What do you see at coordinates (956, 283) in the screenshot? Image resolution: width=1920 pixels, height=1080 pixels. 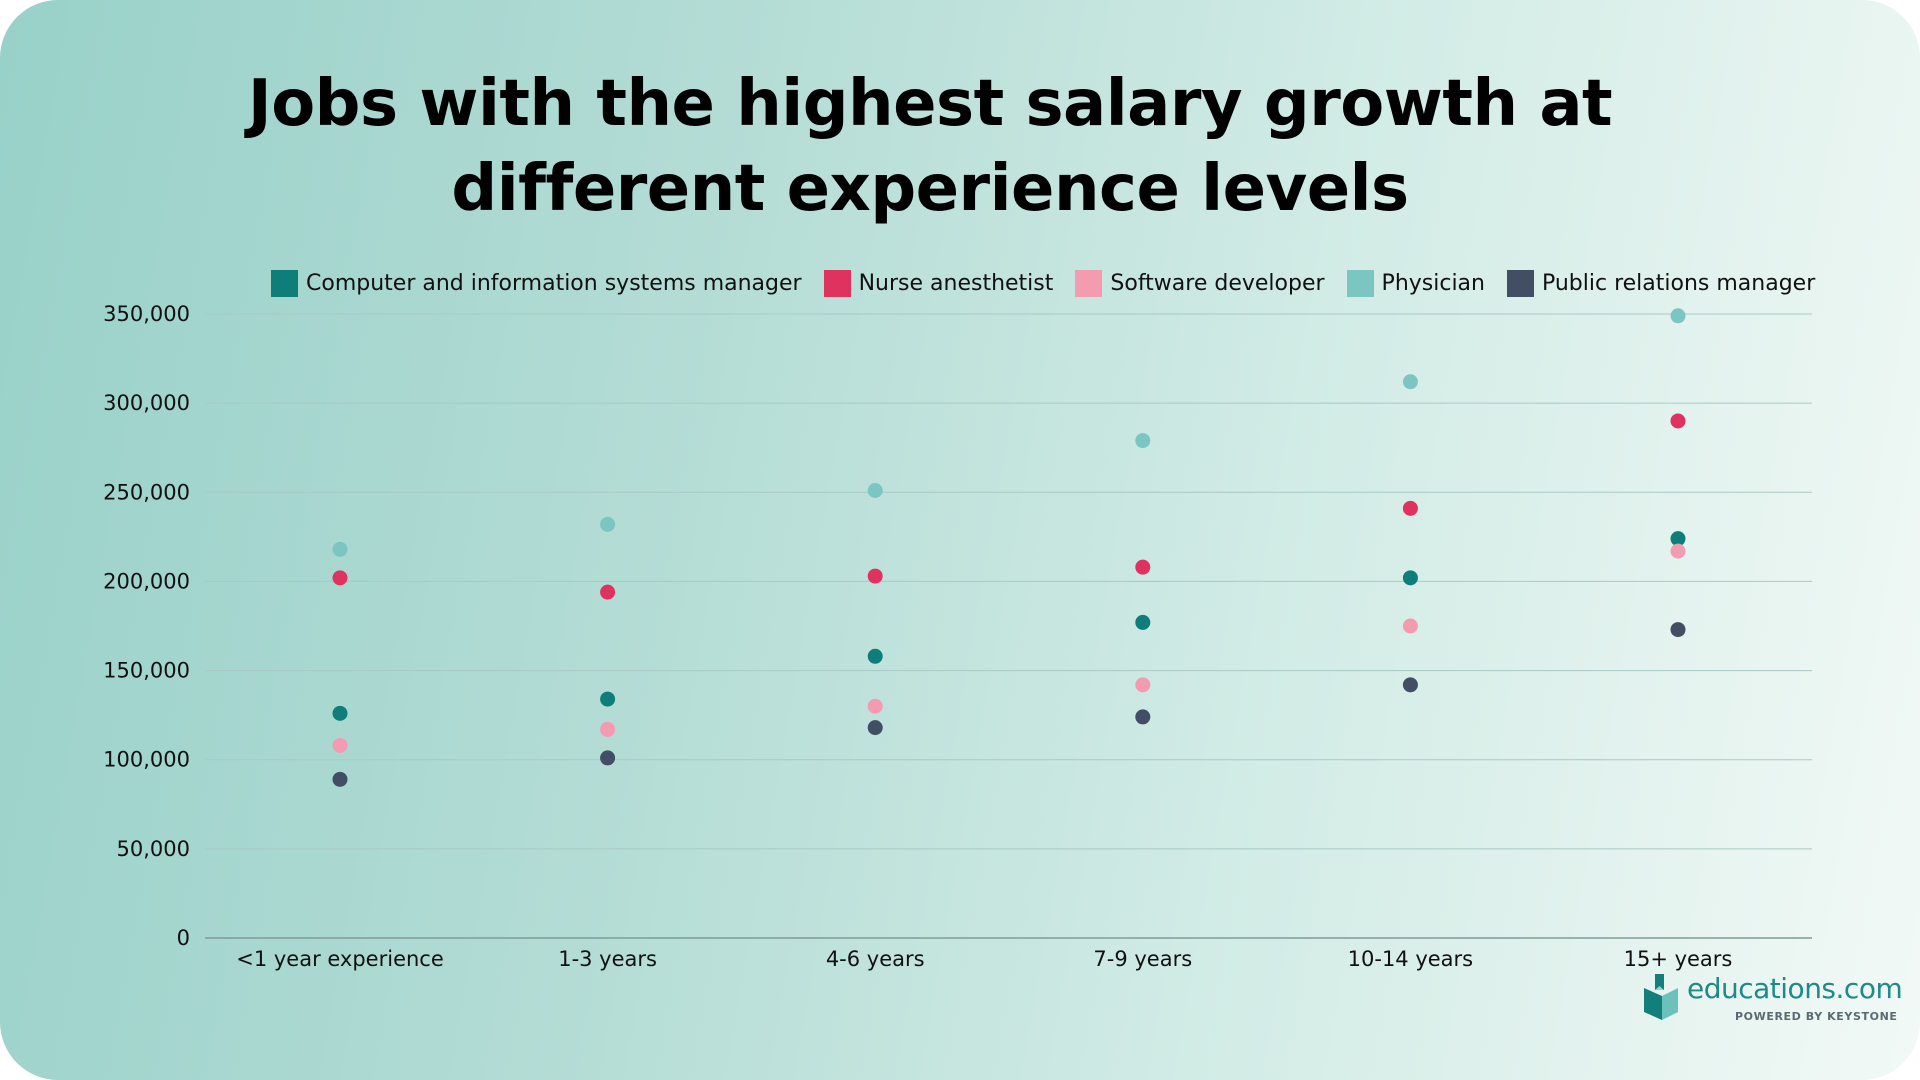 I see `legend-label: Nurse anesthetist` at bounding box center [956, 283].